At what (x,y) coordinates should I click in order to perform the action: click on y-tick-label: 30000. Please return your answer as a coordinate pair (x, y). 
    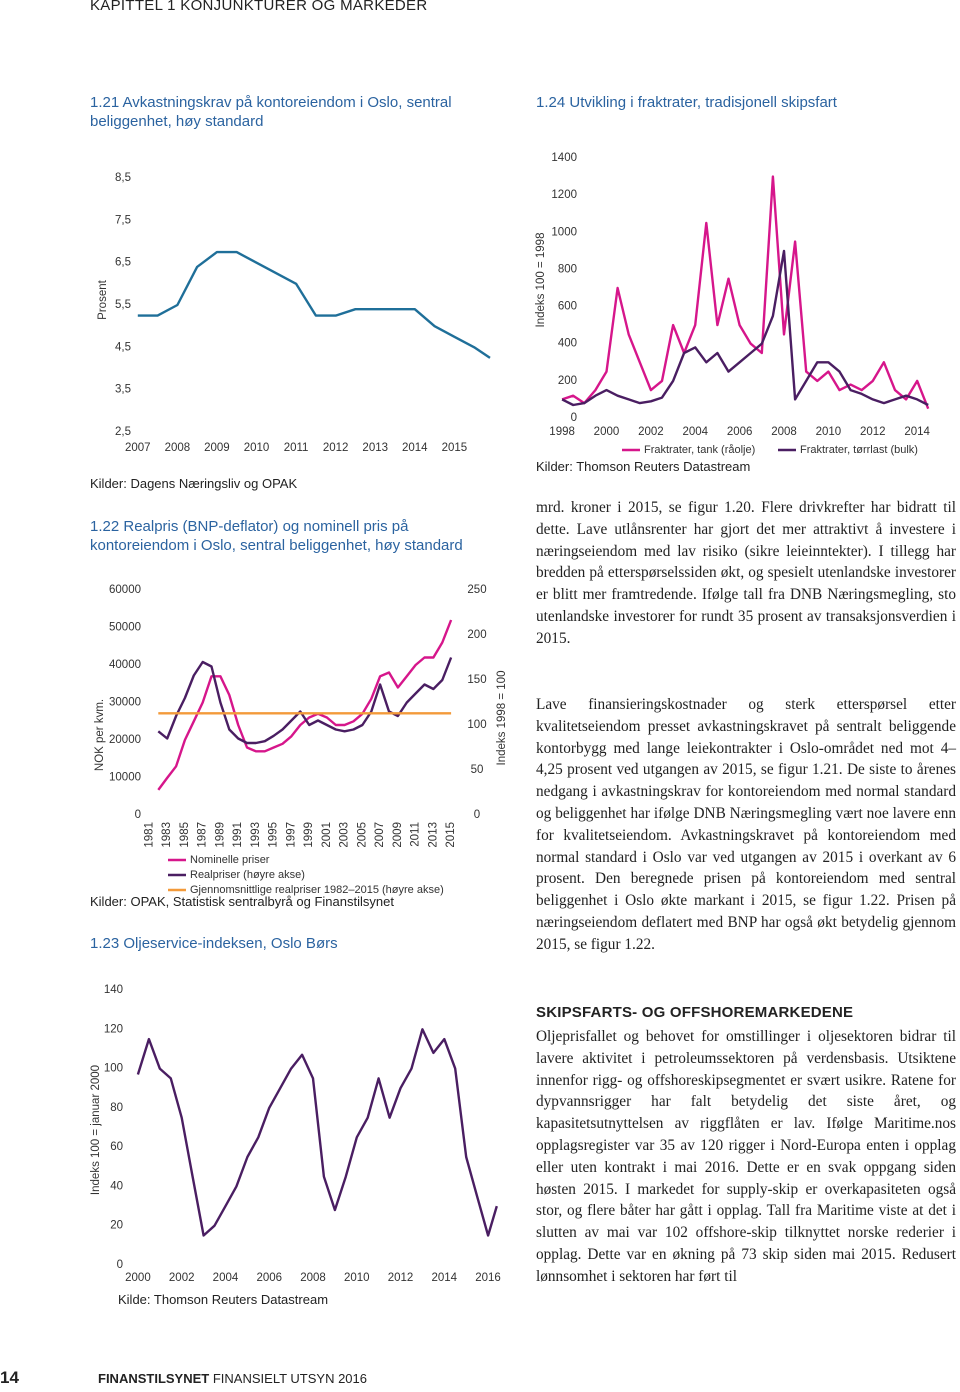
    Looking at the image, I should click on (125, 703).